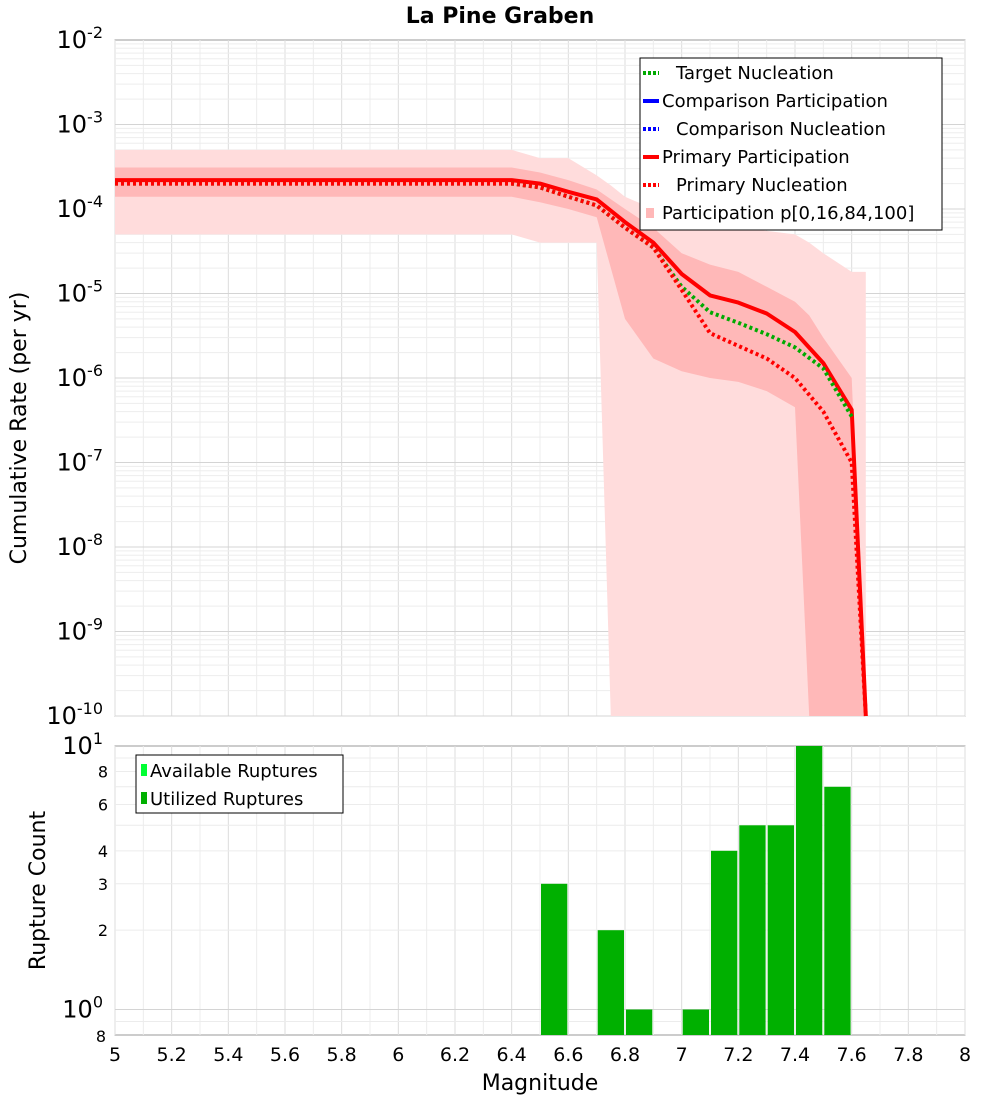  What do you see at coordinates (82, 744) in the screenshot?
I see `count-y-tick-label: 10¹` at bounding box center [82, 744].